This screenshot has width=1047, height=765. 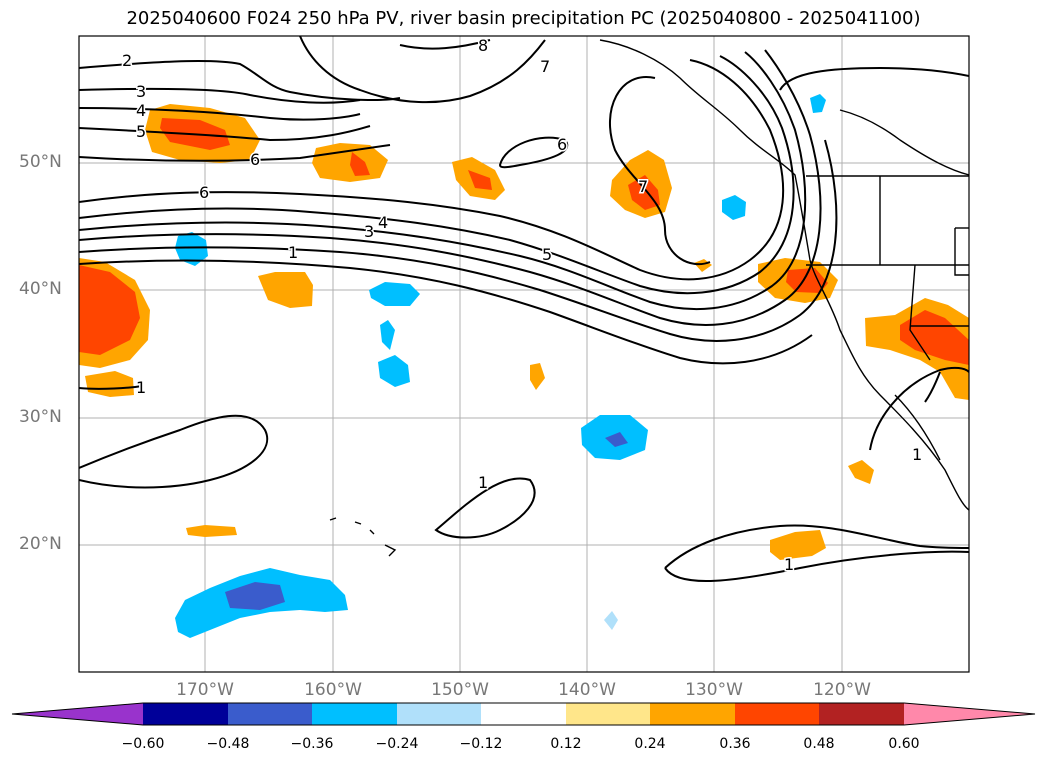 I want to click on colorbar-tick-label: −0.12, so click(x=481, y=744).